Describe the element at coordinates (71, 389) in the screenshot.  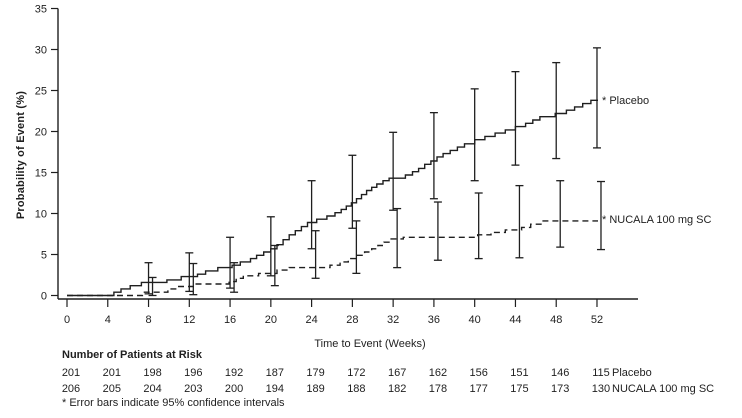
I see `risk-count: 206` at that location.